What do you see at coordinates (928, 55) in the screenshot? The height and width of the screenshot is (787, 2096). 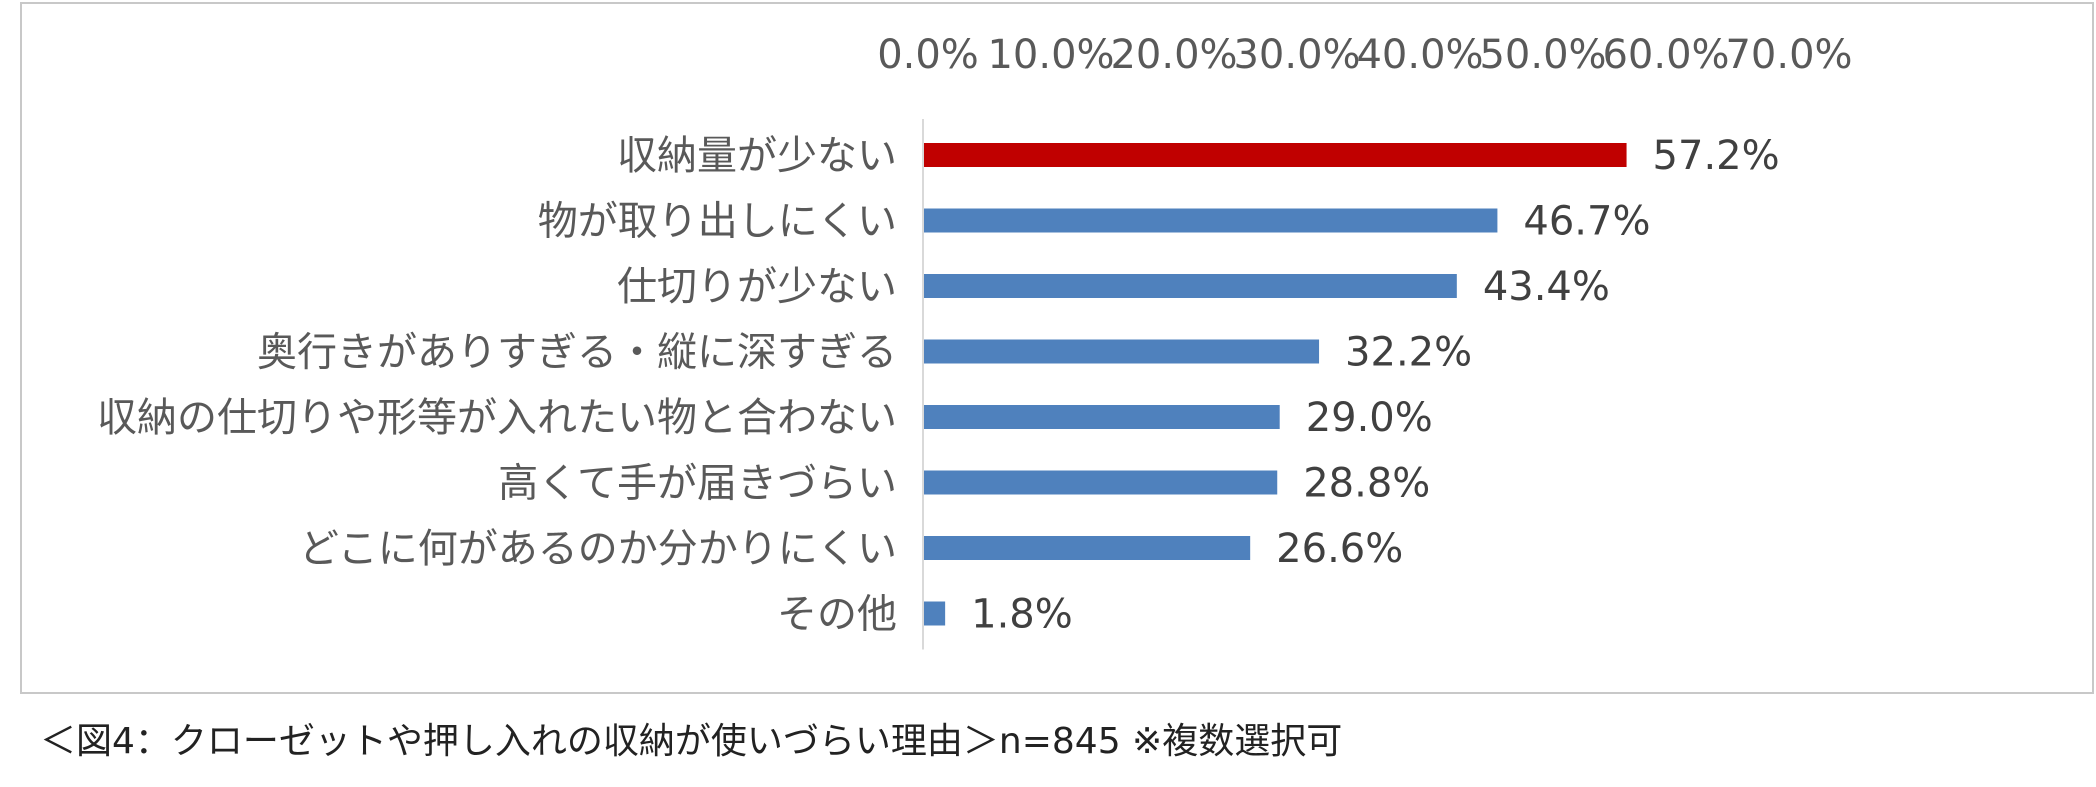 I see `x-tick-label: 0.0%` at bounding box center [928, 55].